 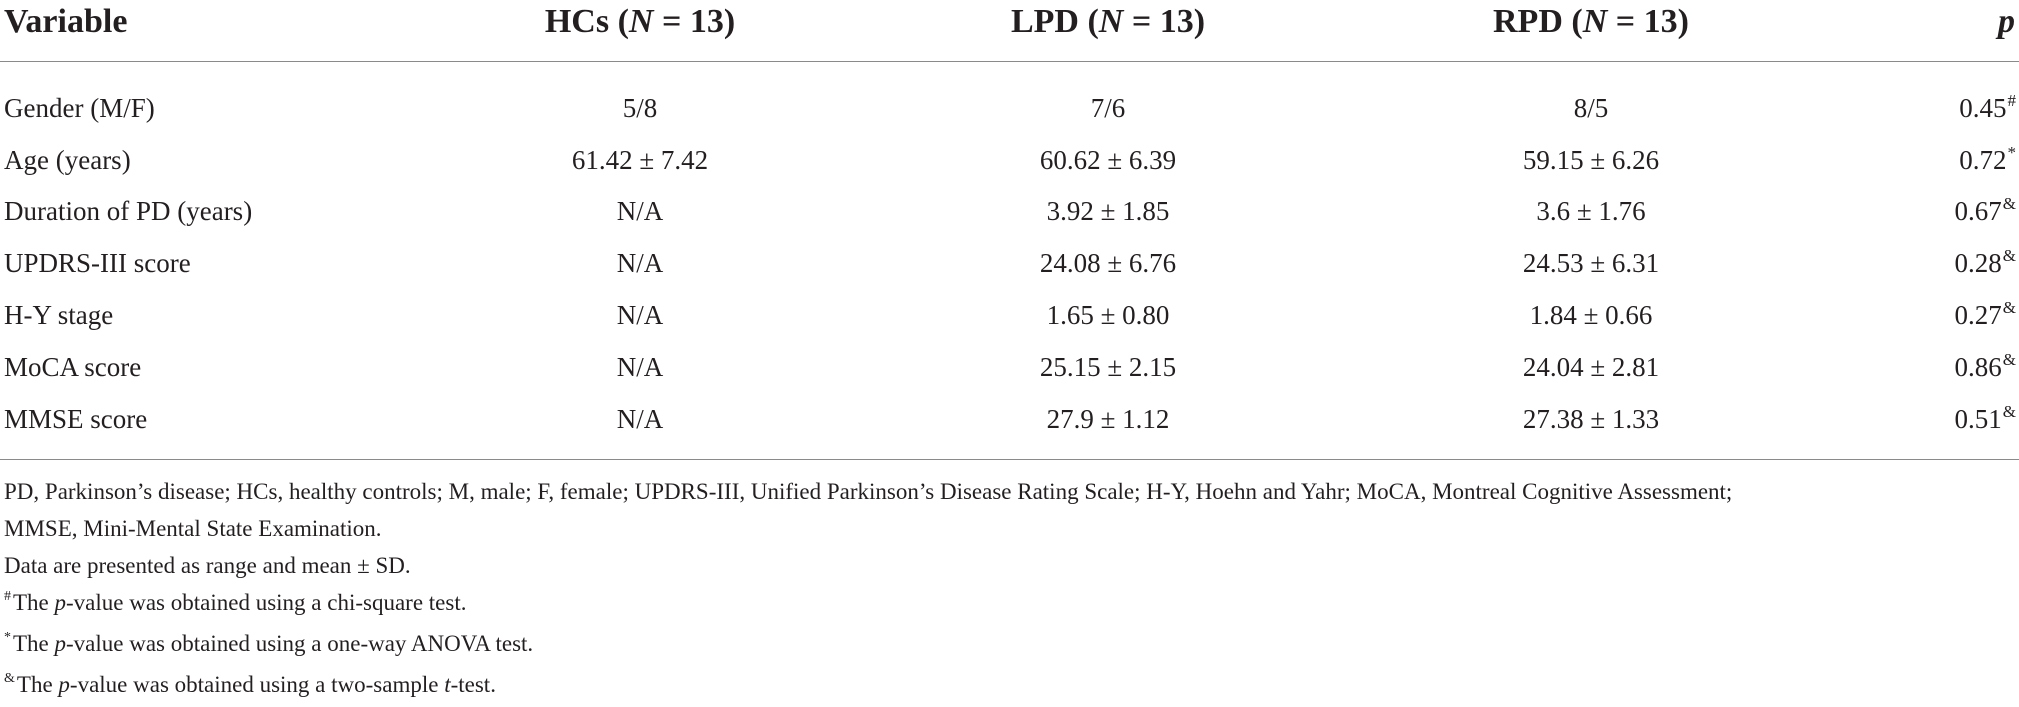 I want to click on footnote-ttest-post2: -test., so click(x=473, y=684).